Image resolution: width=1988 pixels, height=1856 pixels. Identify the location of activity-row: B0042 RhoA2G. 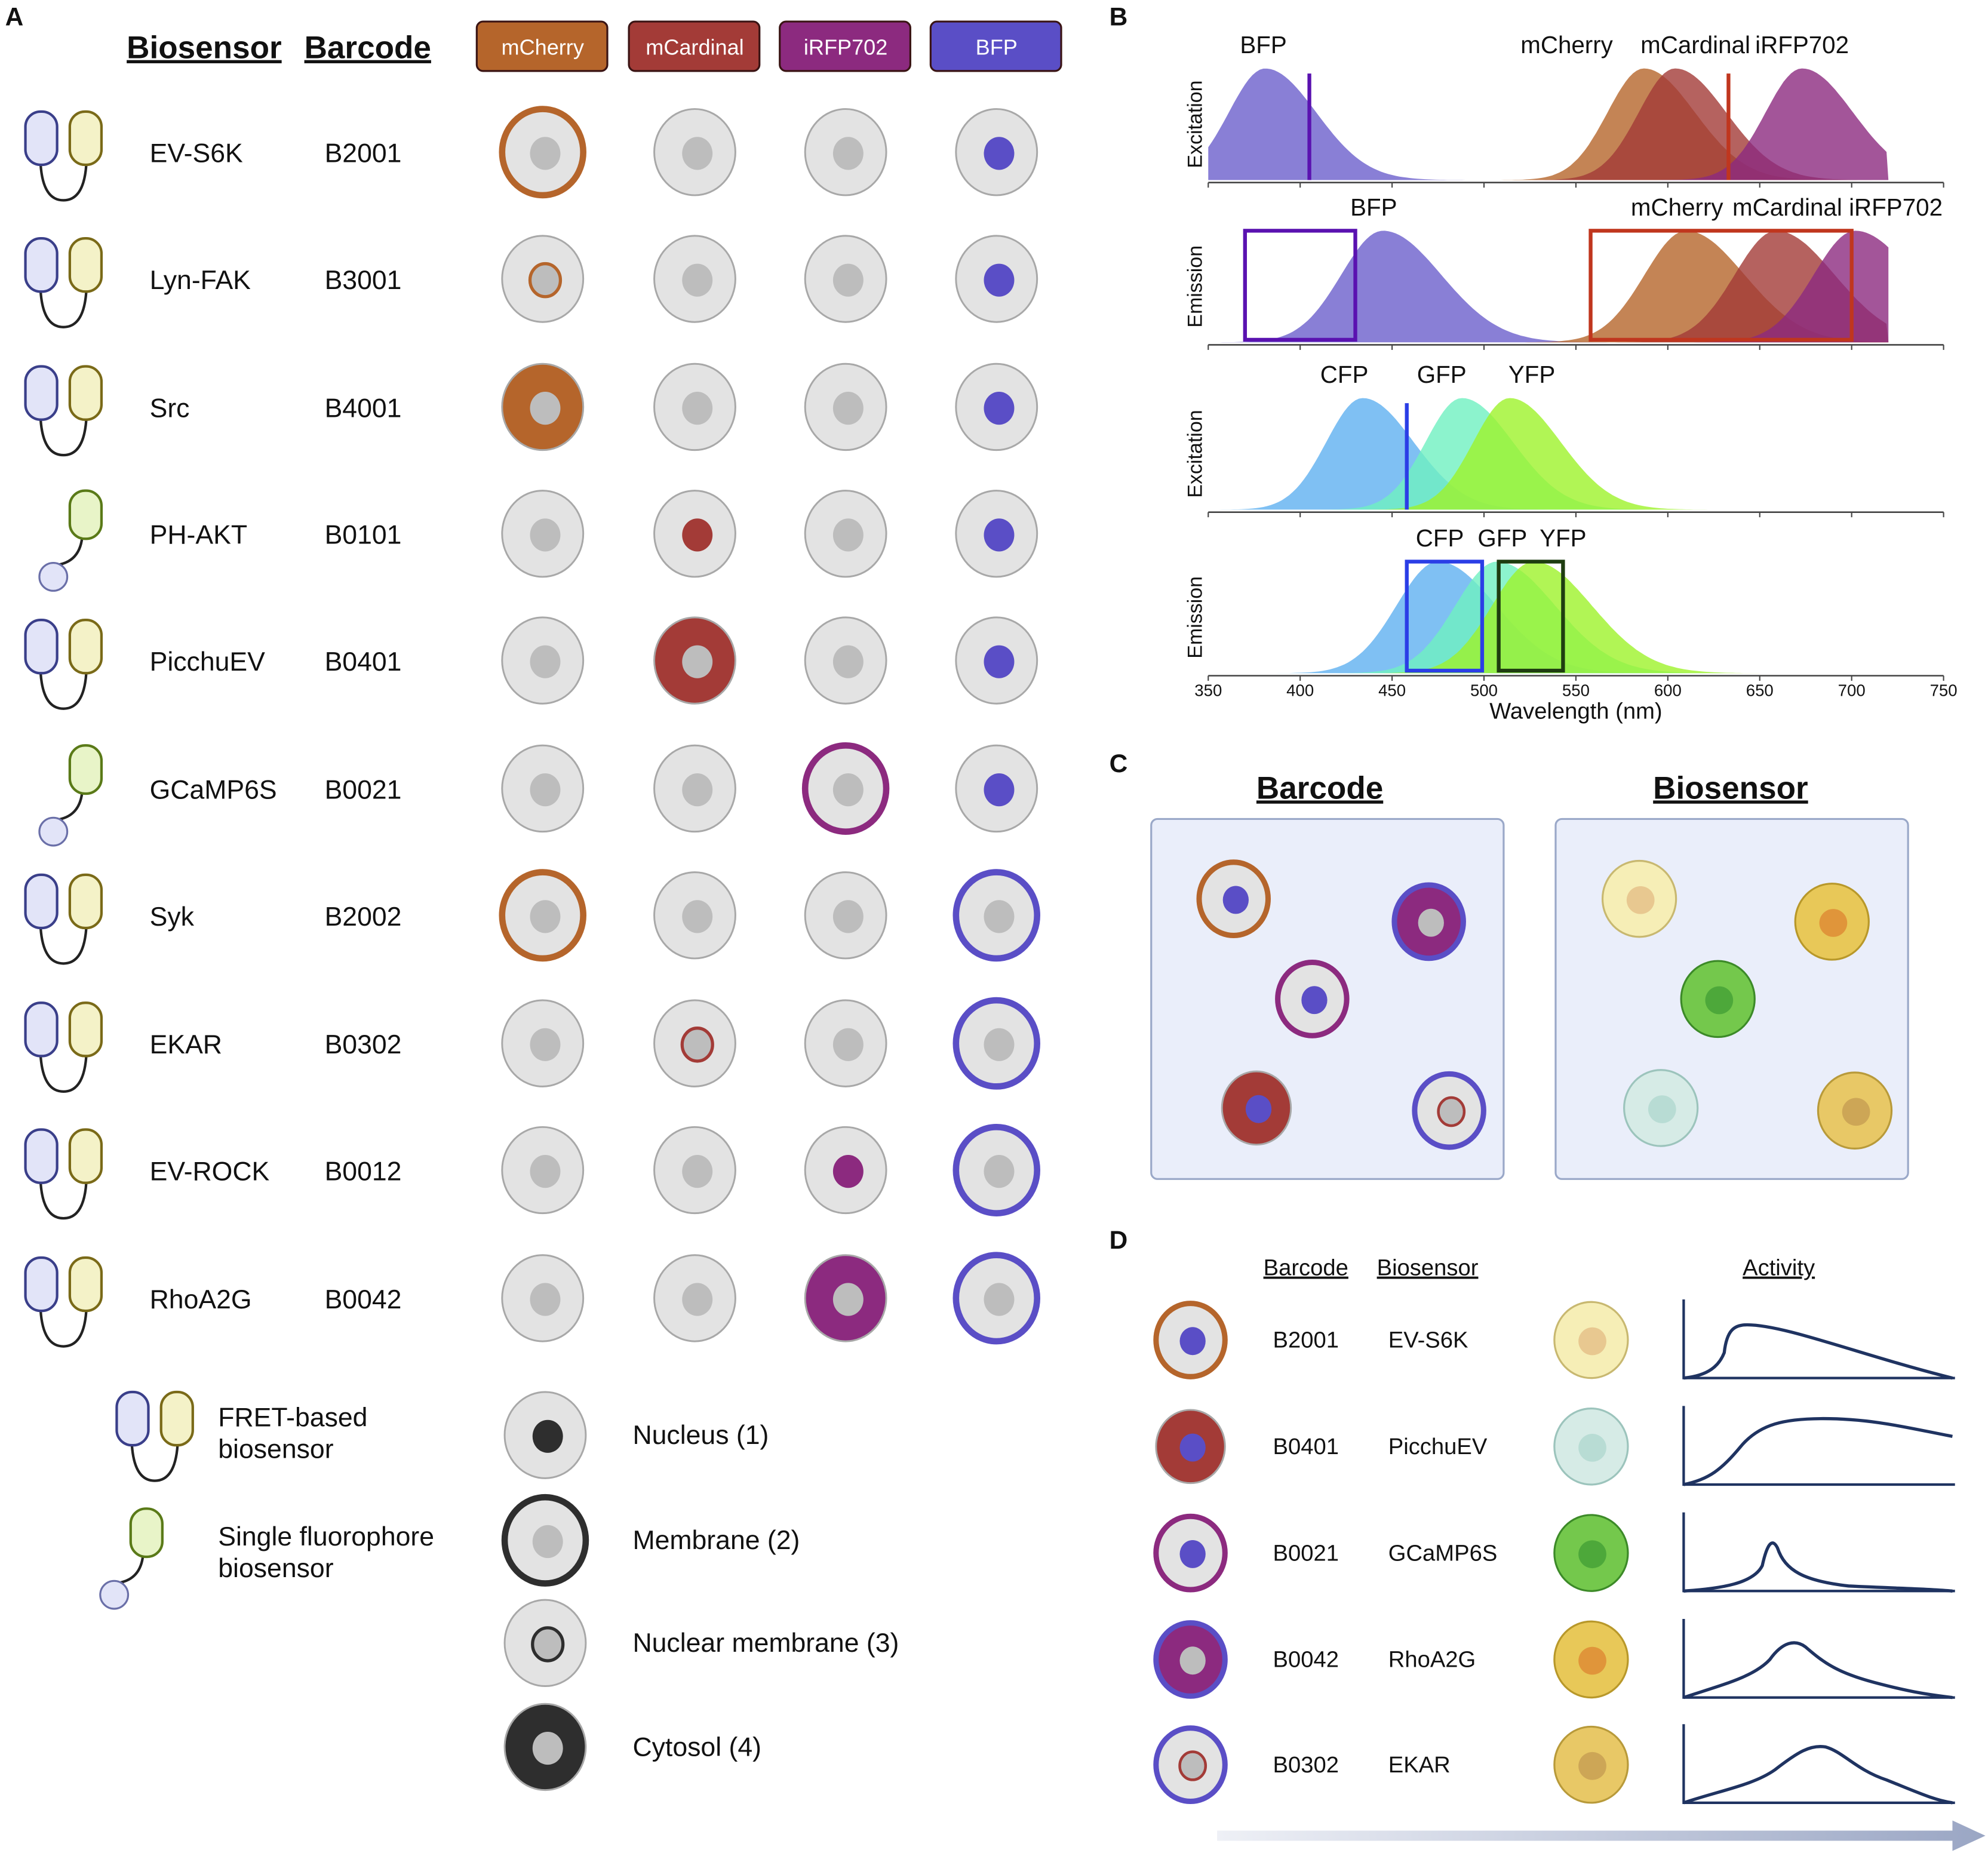
(1554, 1659).